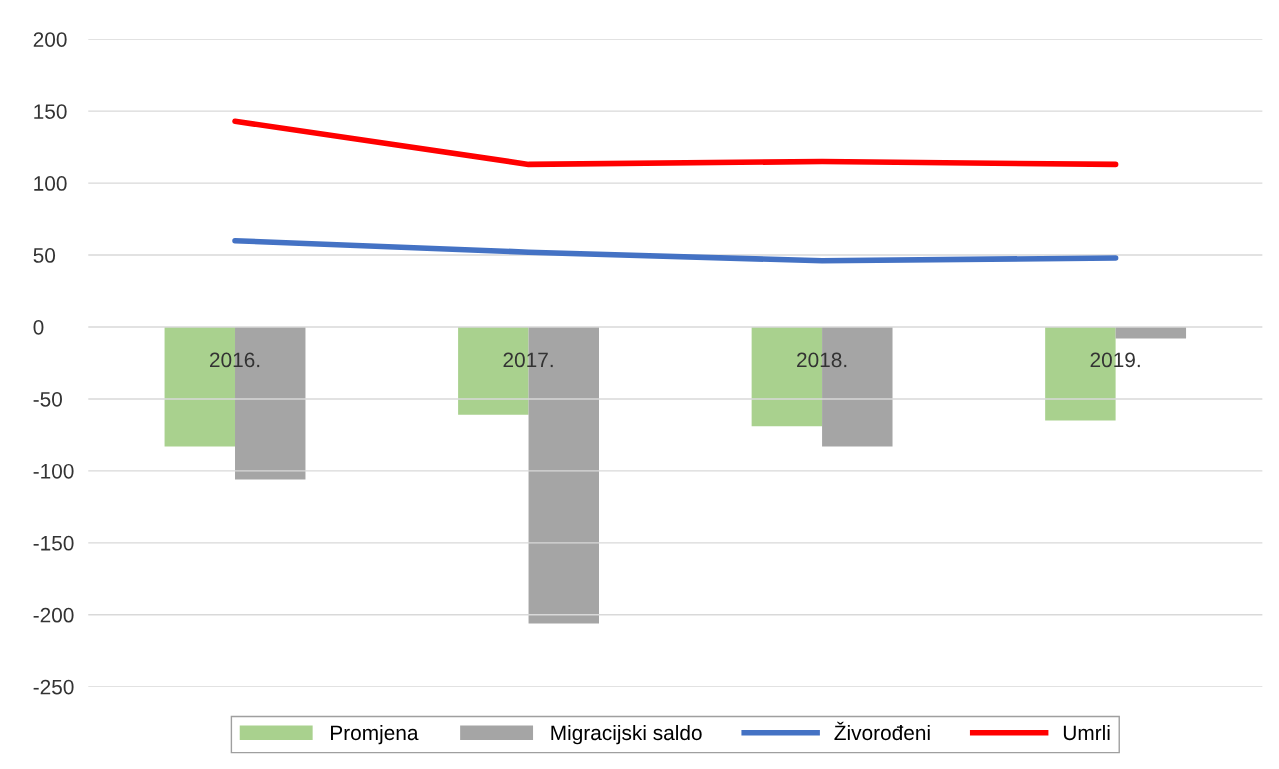  What do you see at coordinates (53, 543) in the screenshot?
I see `y-tick-label: -150` at bounding box center [53, 543].